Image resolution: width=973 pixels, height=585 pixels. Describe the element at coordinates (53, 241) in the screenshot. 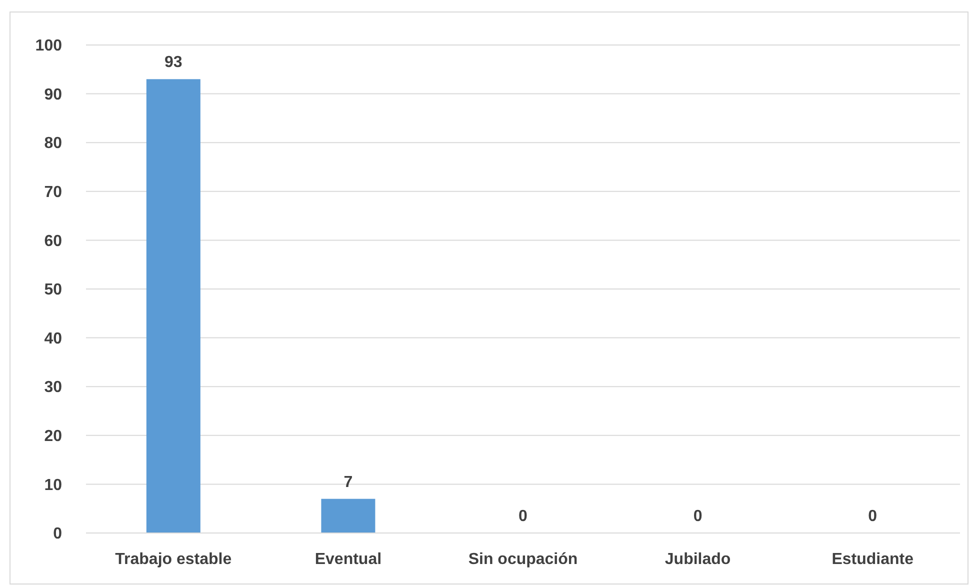

I see `y-tick-label: 60` at that location.